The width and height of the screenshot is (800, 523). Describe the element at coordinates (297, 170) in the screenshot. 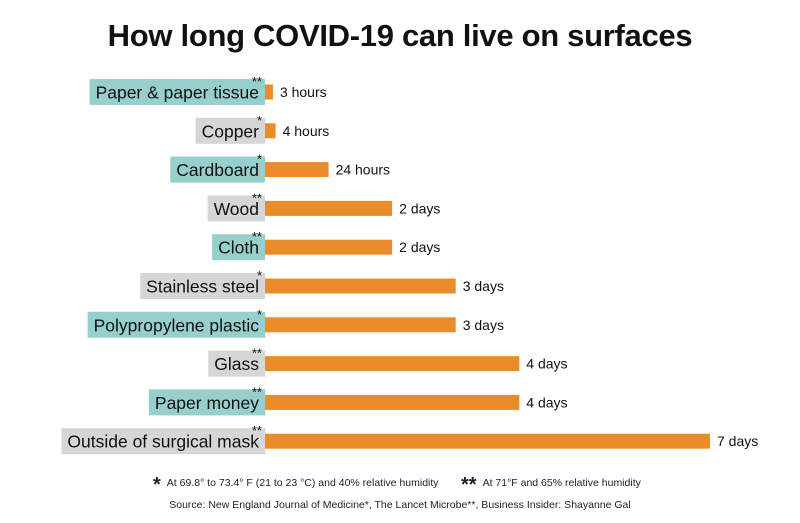

I see `bar-cardboard` at that location.